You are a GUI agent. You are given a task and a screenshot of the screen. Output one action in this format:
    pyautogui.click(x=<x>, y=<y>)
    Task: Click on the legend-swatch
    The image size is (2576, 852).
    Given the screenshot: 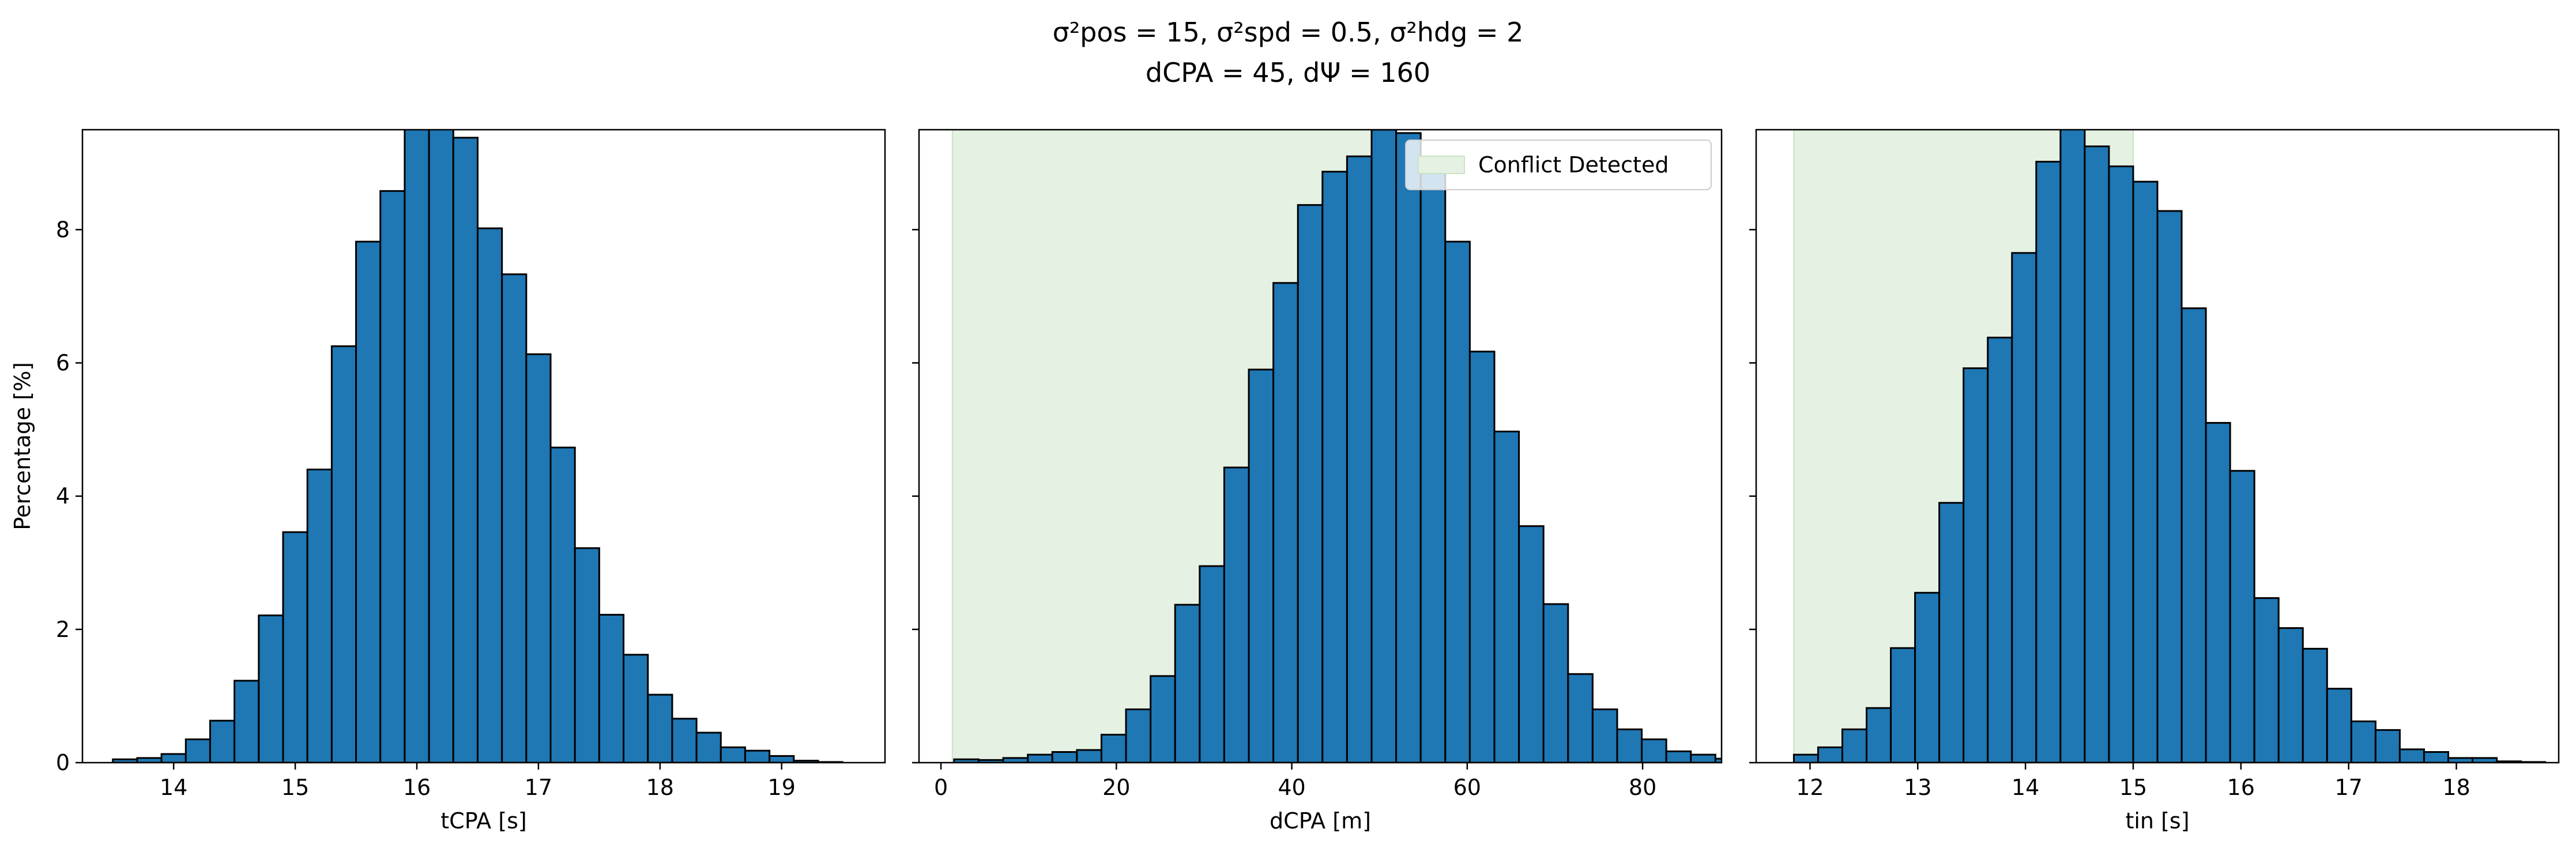 What is the action you would take?
    pyautogui.click(x=1441, y=165)
    